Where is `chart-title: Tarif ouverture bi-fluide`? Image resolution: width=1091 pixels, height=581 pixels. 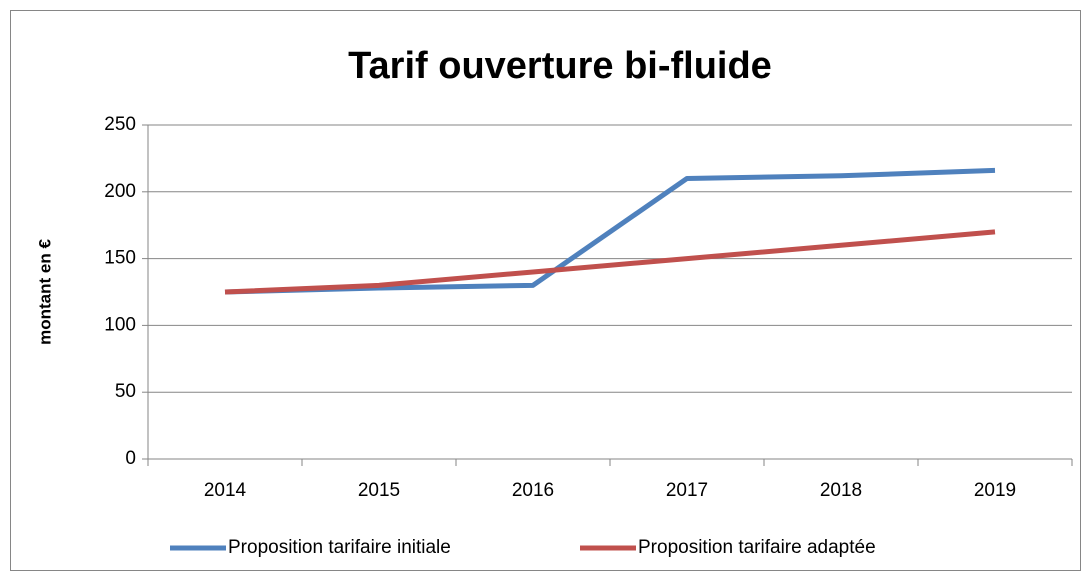 chart-title: Tarif ouverture bi-fluide is located at coordinates (560, 66).